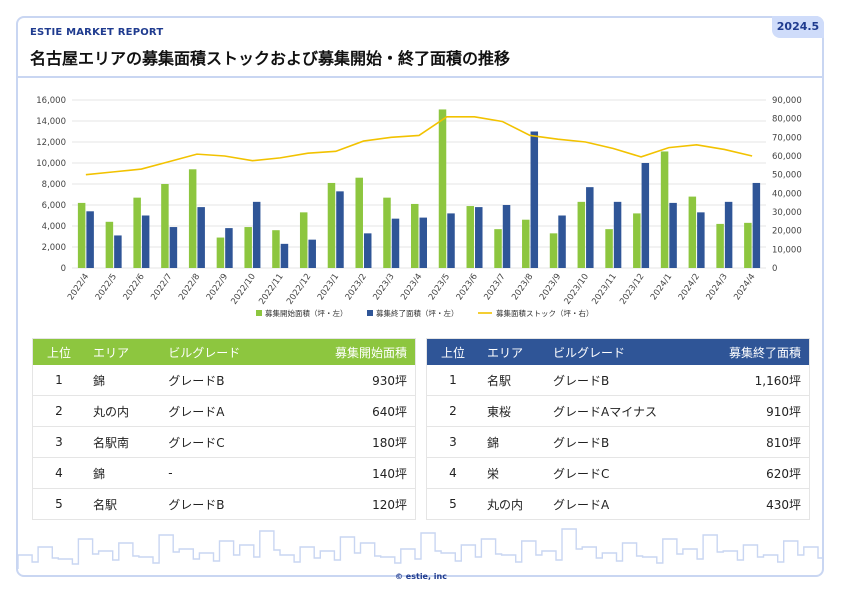 The height and width of the screenshot is (595, 842). Describe the element at coordinates (787, 176) in the screenshot. I see `y-right-tick-label: 50,000` at that location.